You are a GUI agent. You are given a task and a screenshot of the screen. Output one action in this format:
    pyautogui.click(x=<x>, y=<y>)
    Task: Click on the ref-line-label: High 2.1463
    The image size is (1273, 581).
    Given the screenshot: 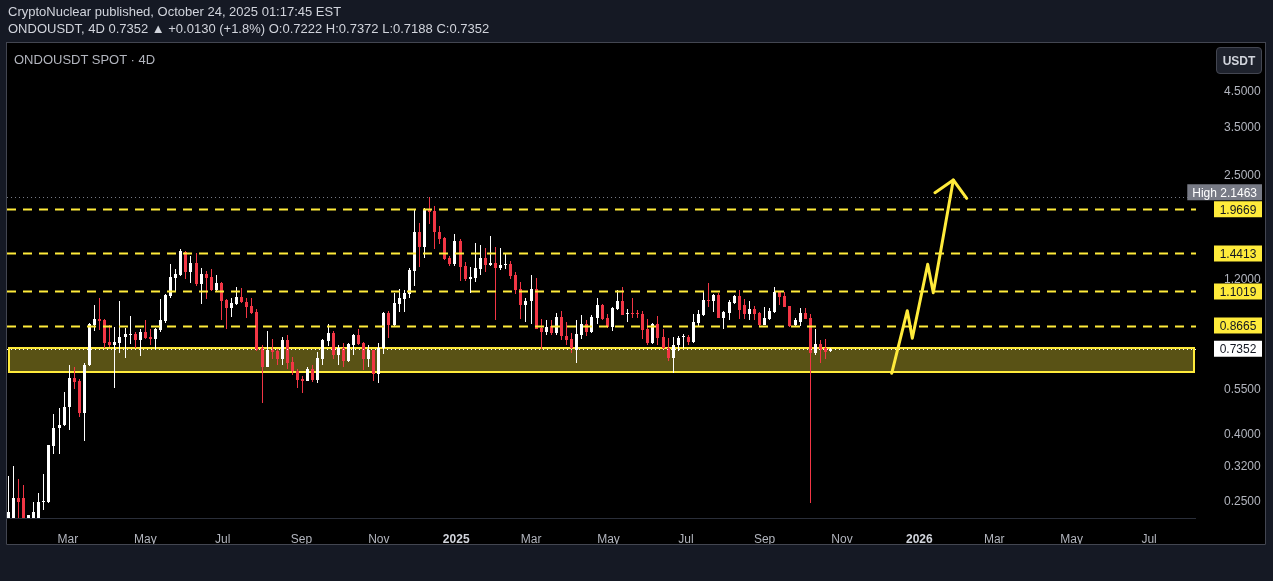 What is the action you would take?
    pyautogui.click(x=1225, y=192)
    